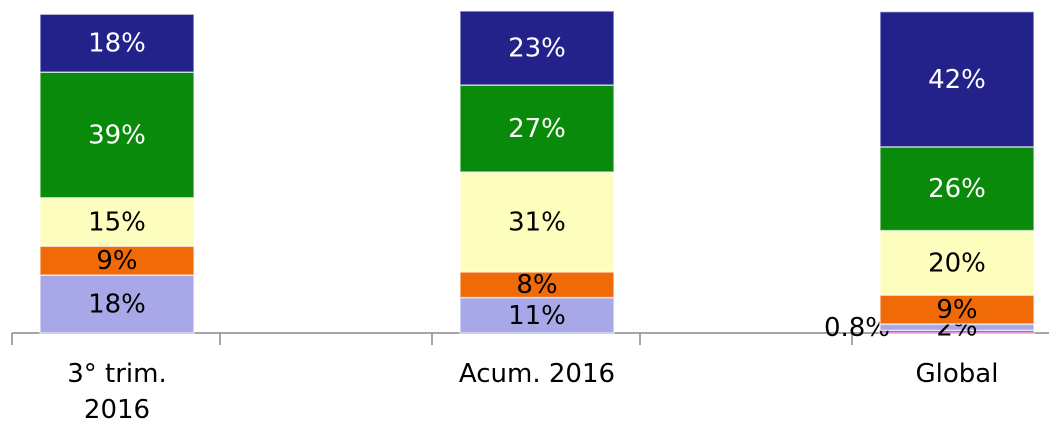  I want to click on data-label: 0.8%, so click(857, 328).